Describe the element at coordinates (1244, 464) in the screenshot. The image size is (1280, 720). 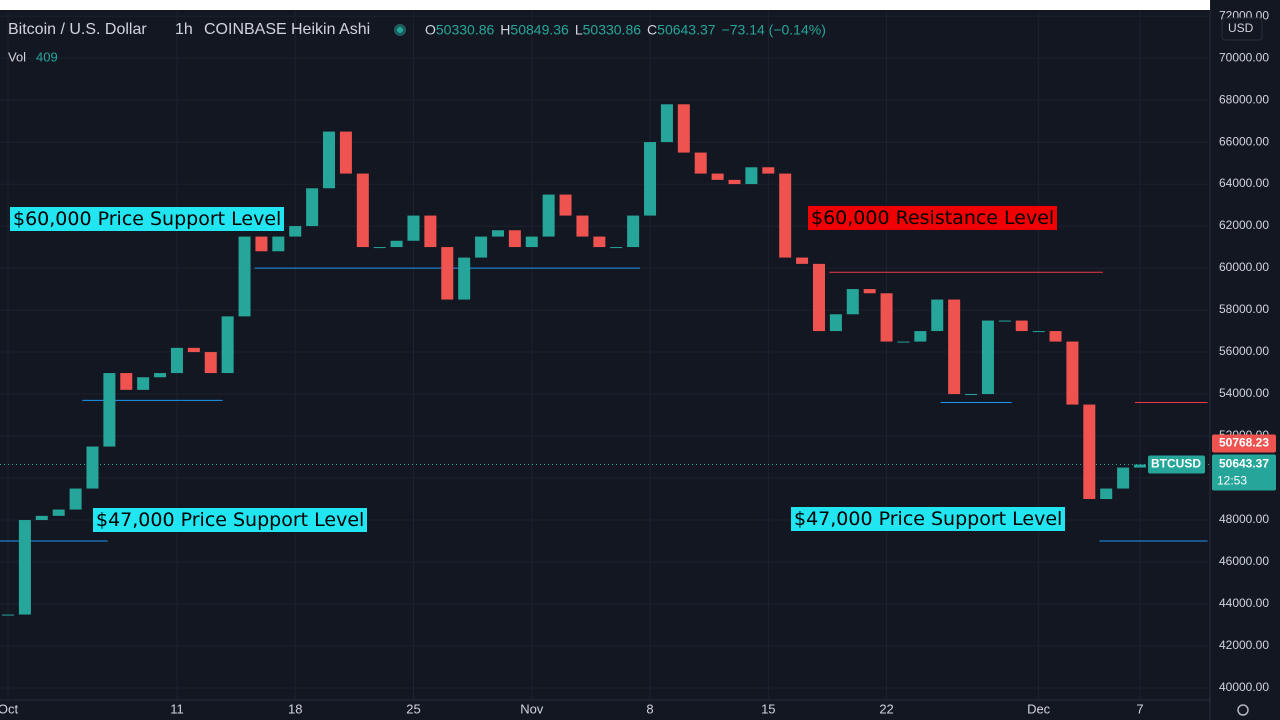
I see `price-tag-text: 50643.37` at that location.